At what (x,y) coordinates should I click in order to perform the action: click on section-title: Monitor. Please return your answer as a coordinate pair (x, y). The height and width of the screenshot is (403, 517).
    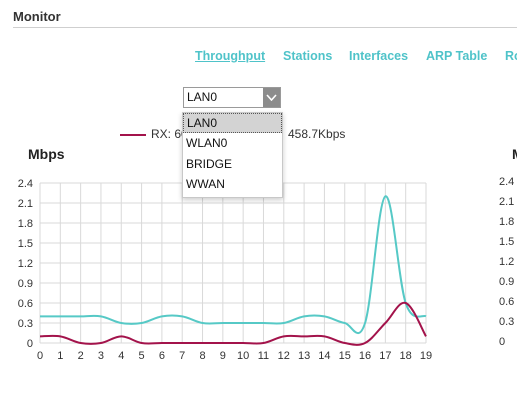
    Looking at the image, I should click on (37, 16).